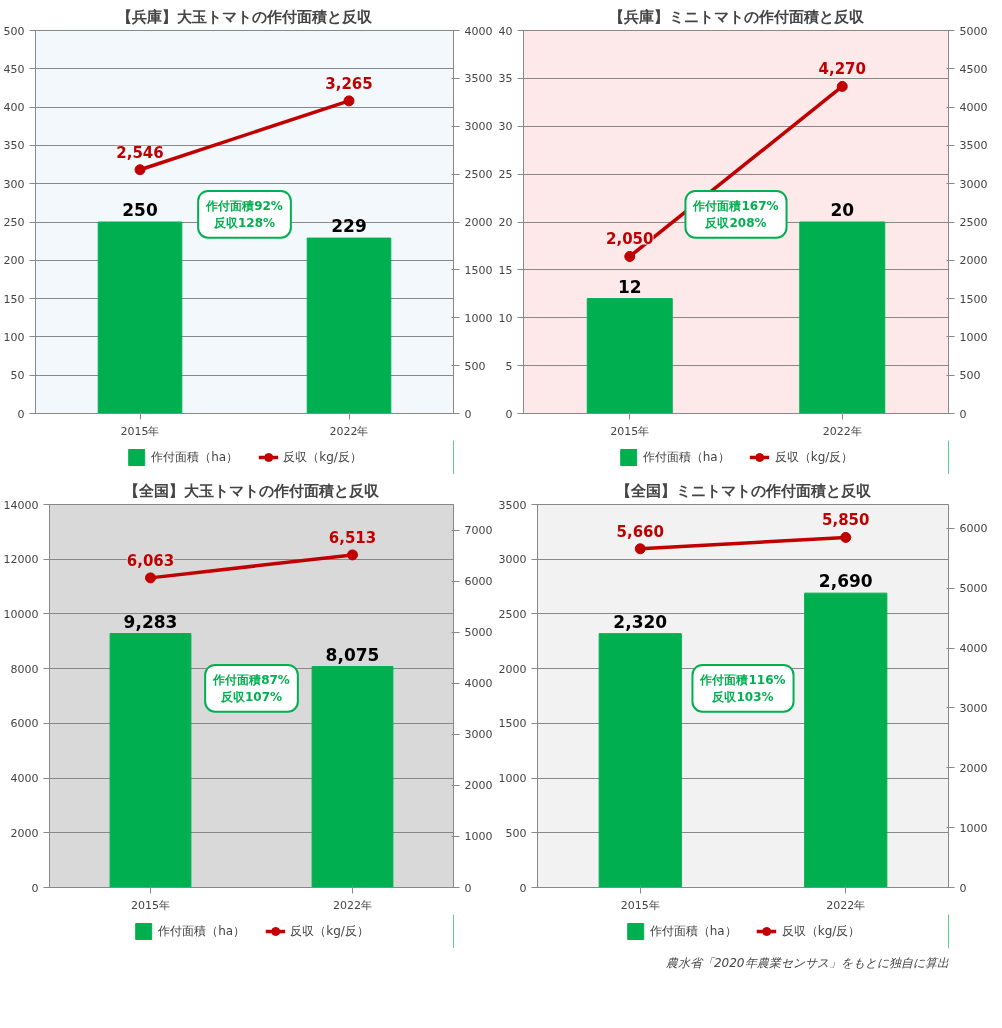  Describe the element at coordinates (14, 337) in the screenshot. I see `y-tick-label: 100` at that location.